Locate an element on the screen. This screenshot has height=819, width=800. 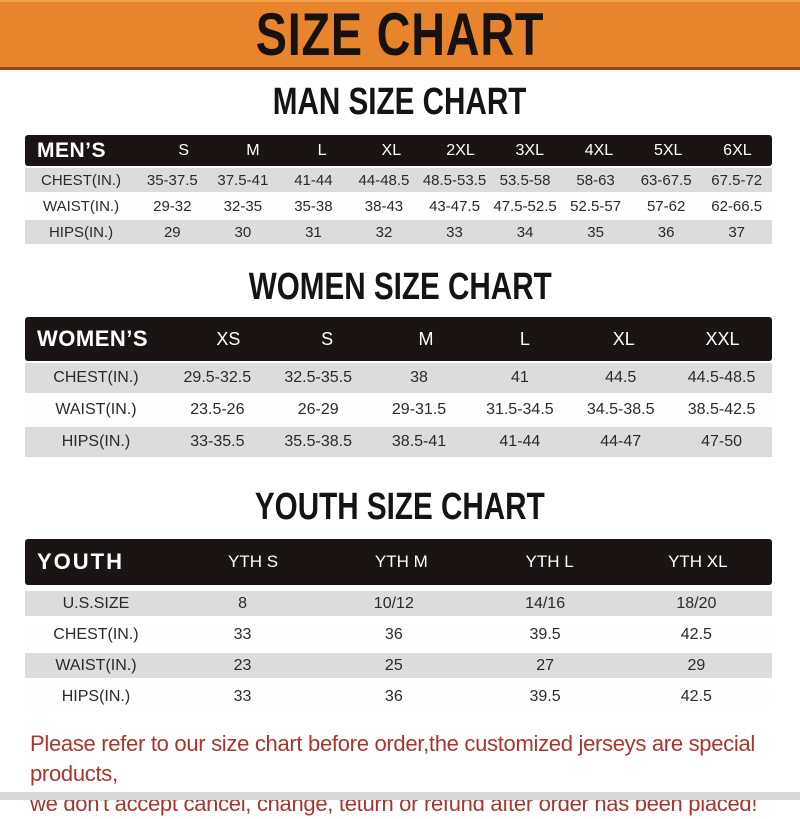
men-header-bar: MEN’S S M L XL 2XL 3XL 4XL 5XL 6XL is located at coordinates (398, 150).